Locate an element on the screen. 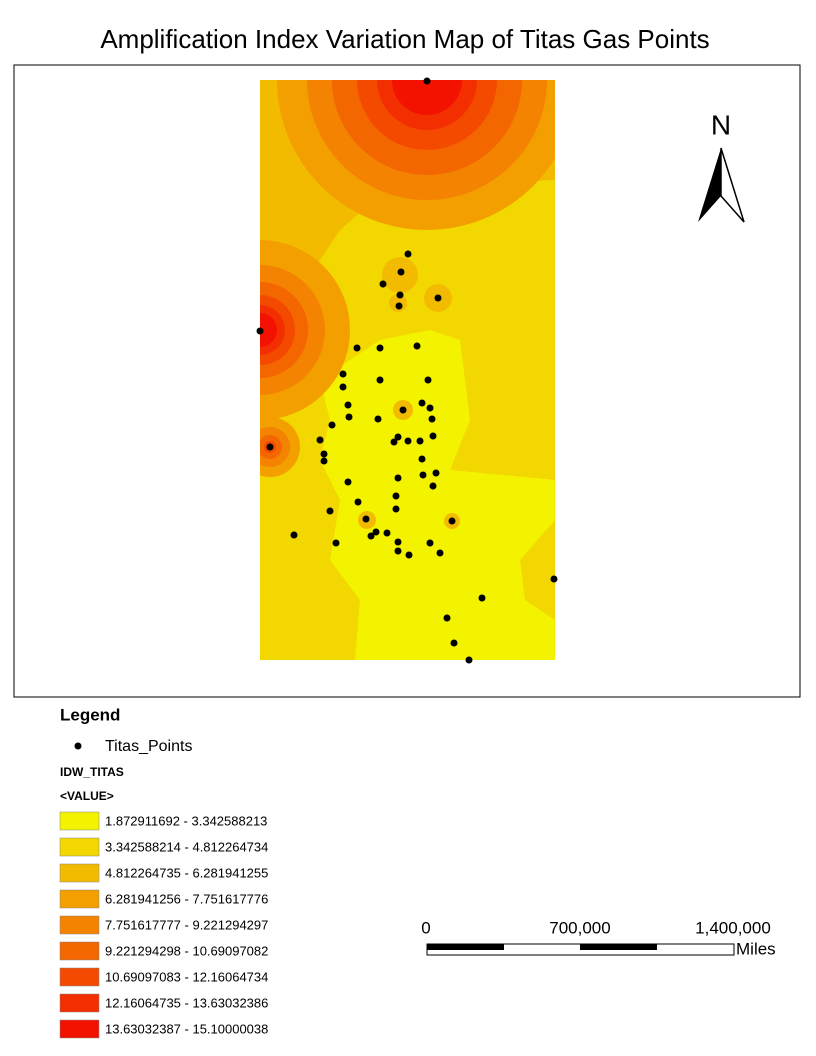 The height and width of the screenshot is (1056, 816). legend-class-label: 7.751617777 - 9.221294297 is located at coordinates (186, 924).